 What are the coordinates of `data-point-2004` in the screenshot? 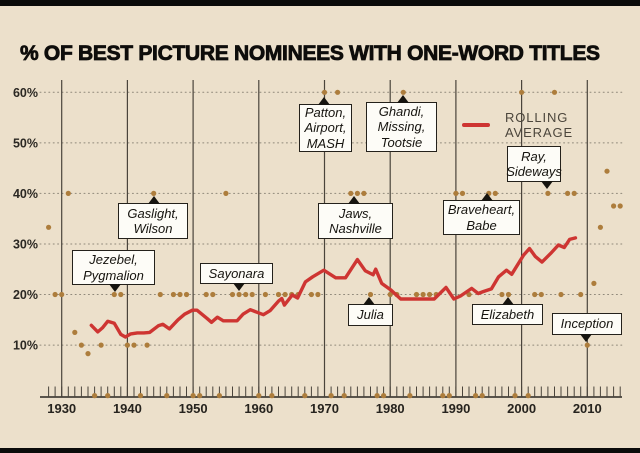 It's located at (548, 193).